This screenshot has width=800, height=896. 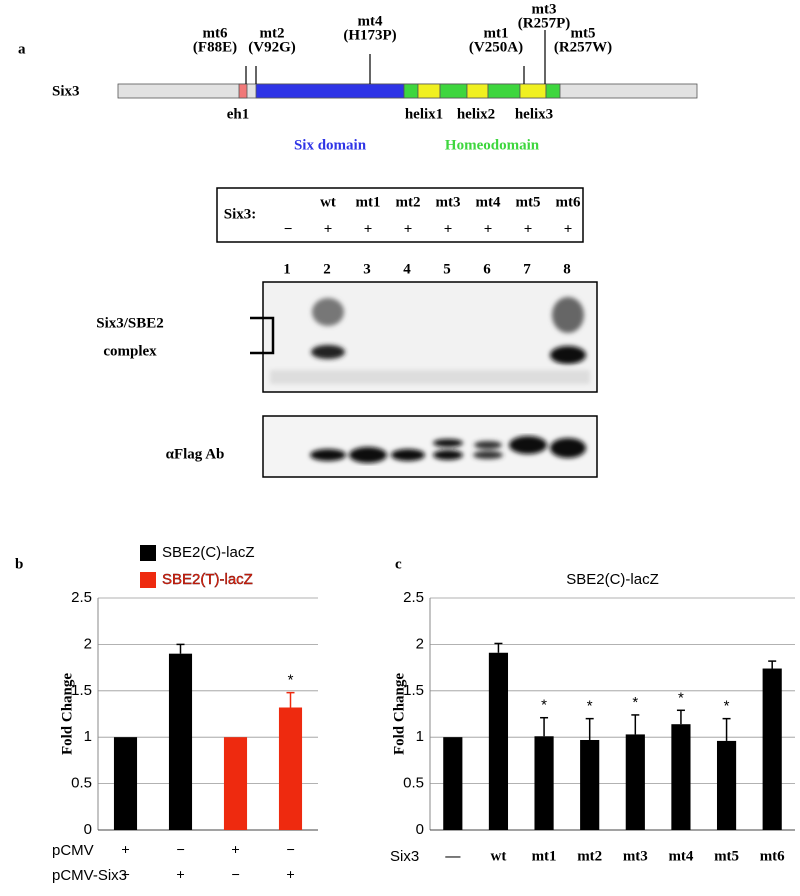 I want to click on y-tick-label: 2, so click(x=88, y=643).